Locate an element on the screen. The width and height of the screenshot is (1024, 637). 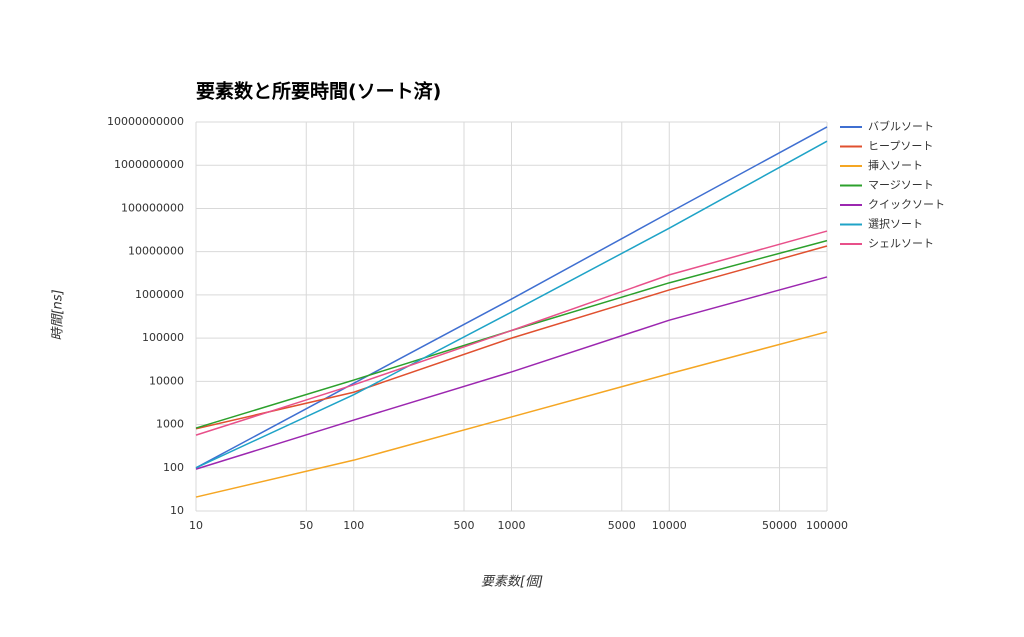
legend-label: 選択ソート is located at coordinates (895, 224).